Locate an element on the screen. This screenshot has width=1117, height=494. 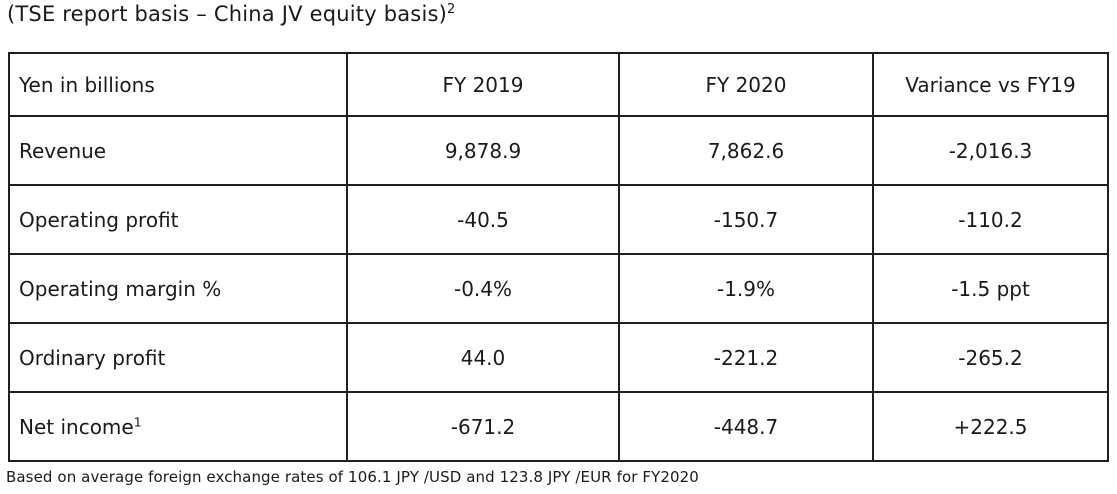
cell-fy2019: 44.0 is located at coordinates (483, 357).